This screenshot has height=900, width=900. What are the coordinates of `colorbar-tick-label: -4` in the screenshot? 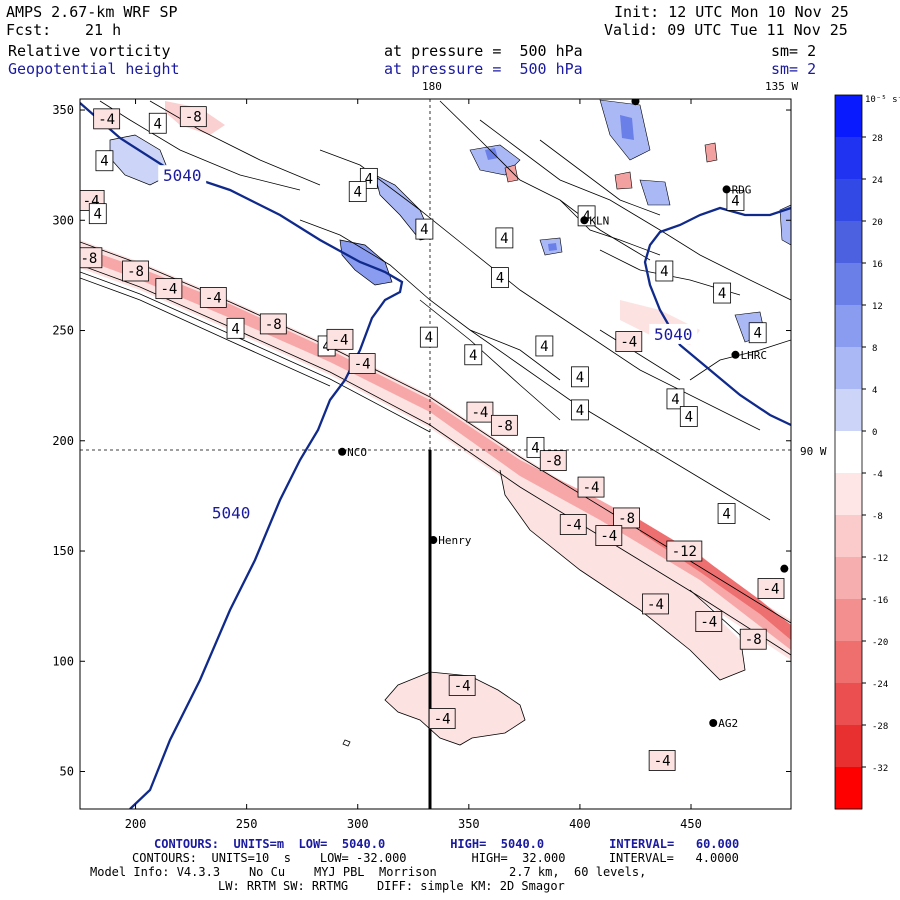 It's located at (877, 475).